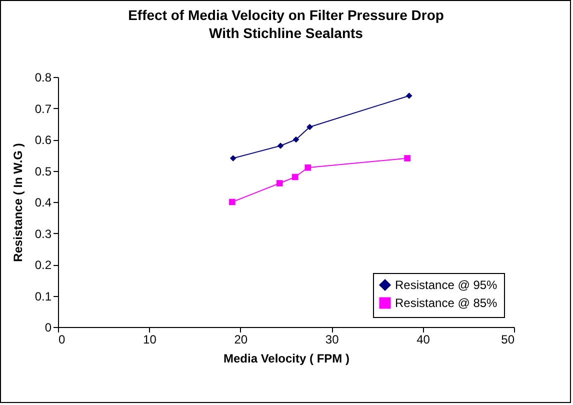 This screenshot has width=573, height=405. What do you see at coordinates (43, 140) in the screenshot?
I see `y-tick-label: 0.6` at bounding box center [43, 140].